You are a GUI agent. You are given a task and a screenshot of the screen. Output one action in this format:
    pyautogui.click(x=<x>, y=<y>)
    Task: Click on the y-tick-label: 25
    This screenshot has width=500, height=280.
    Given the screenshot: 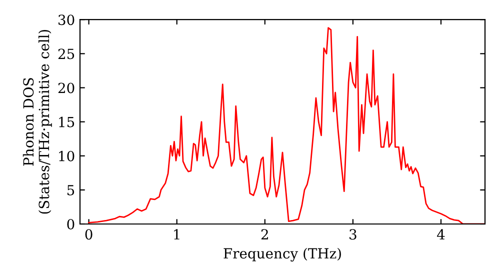 What is the action you would take?
    pyautogui.click(x=66, y=54)
    